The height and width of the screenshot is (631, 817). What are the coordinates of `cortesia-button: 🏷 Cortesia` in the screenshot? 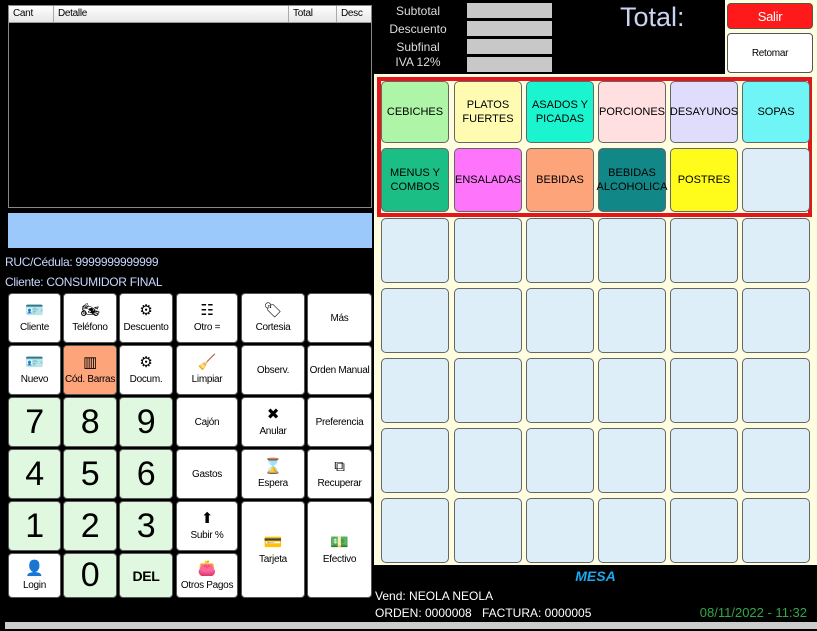 It's located at (273, 318).